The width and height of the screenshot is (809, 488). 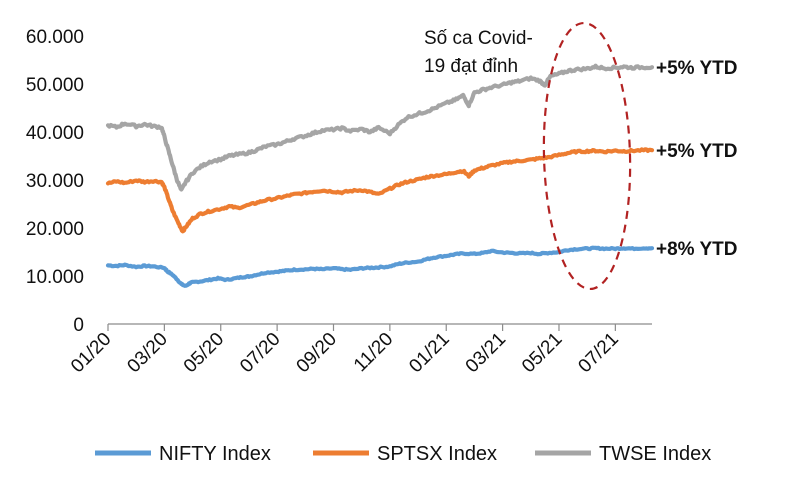 I want to click on x-tick-label: 03/21, so click(x=486, y=353).